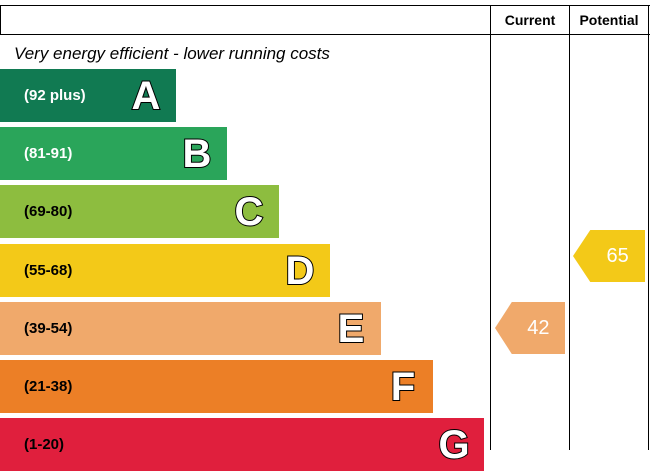  I want to click on current-column-left-line, so click(490, 227).